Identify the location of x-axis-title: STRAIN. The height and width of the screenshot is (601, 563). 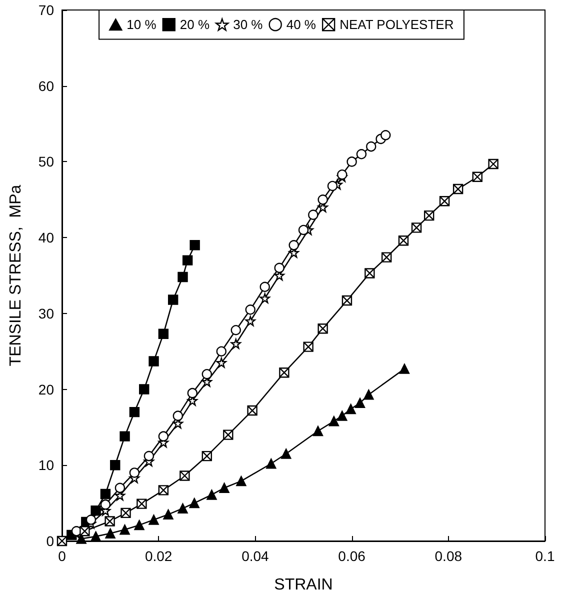
(303, 585).